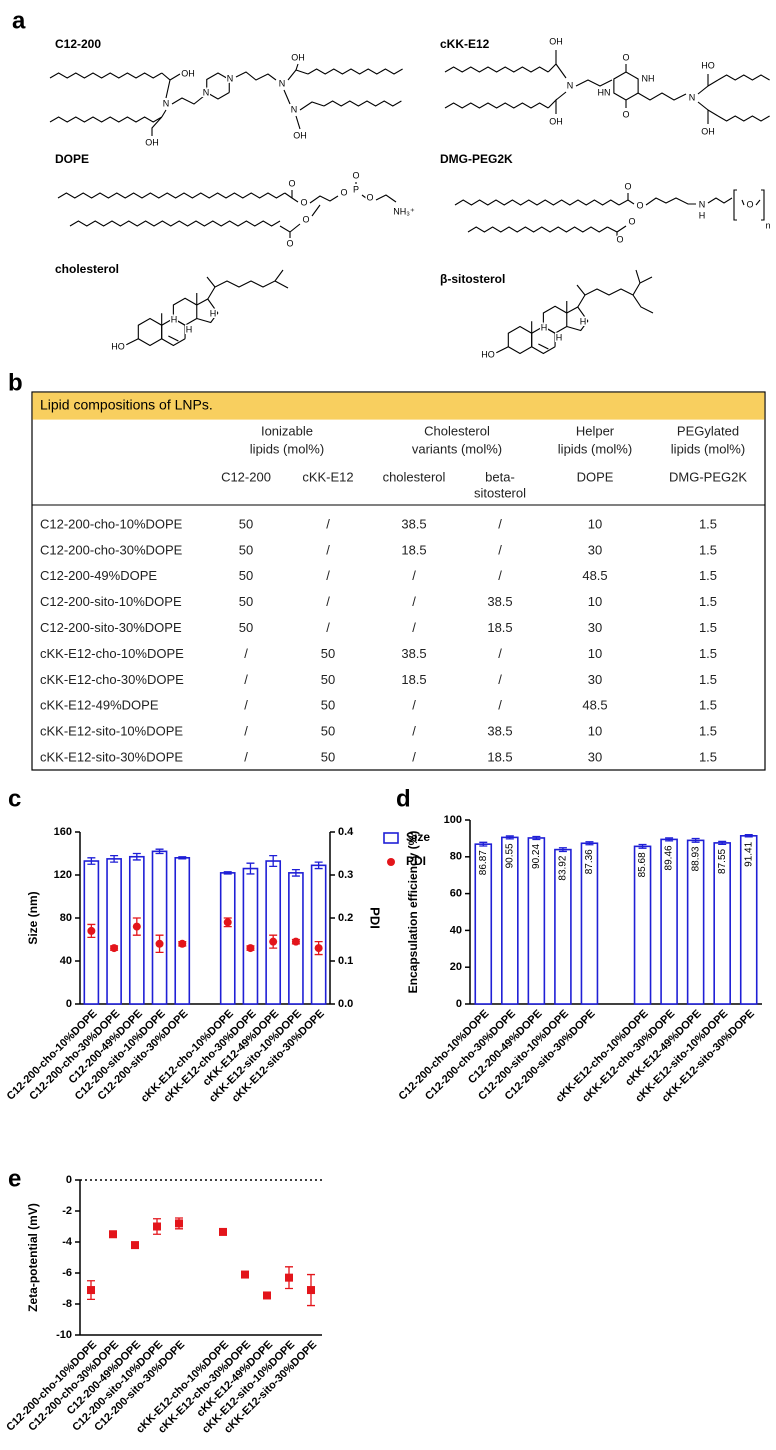 This screenshot has height=1450, width=776. Describe the element at coordinates (594, 705) in the screenshot. I see `table-cell: 48.5` at that location.